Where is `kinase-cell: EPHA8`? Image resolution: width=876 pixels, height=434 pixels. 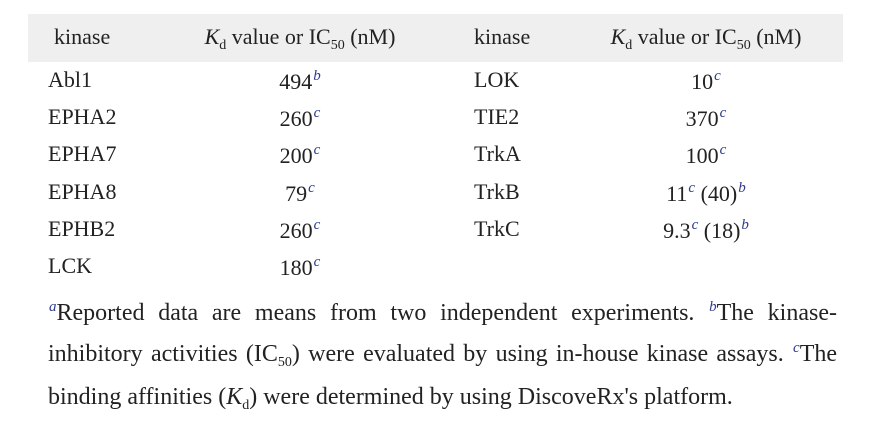 kinase-cell: EPHA8 is located at coordinates (82, 191).